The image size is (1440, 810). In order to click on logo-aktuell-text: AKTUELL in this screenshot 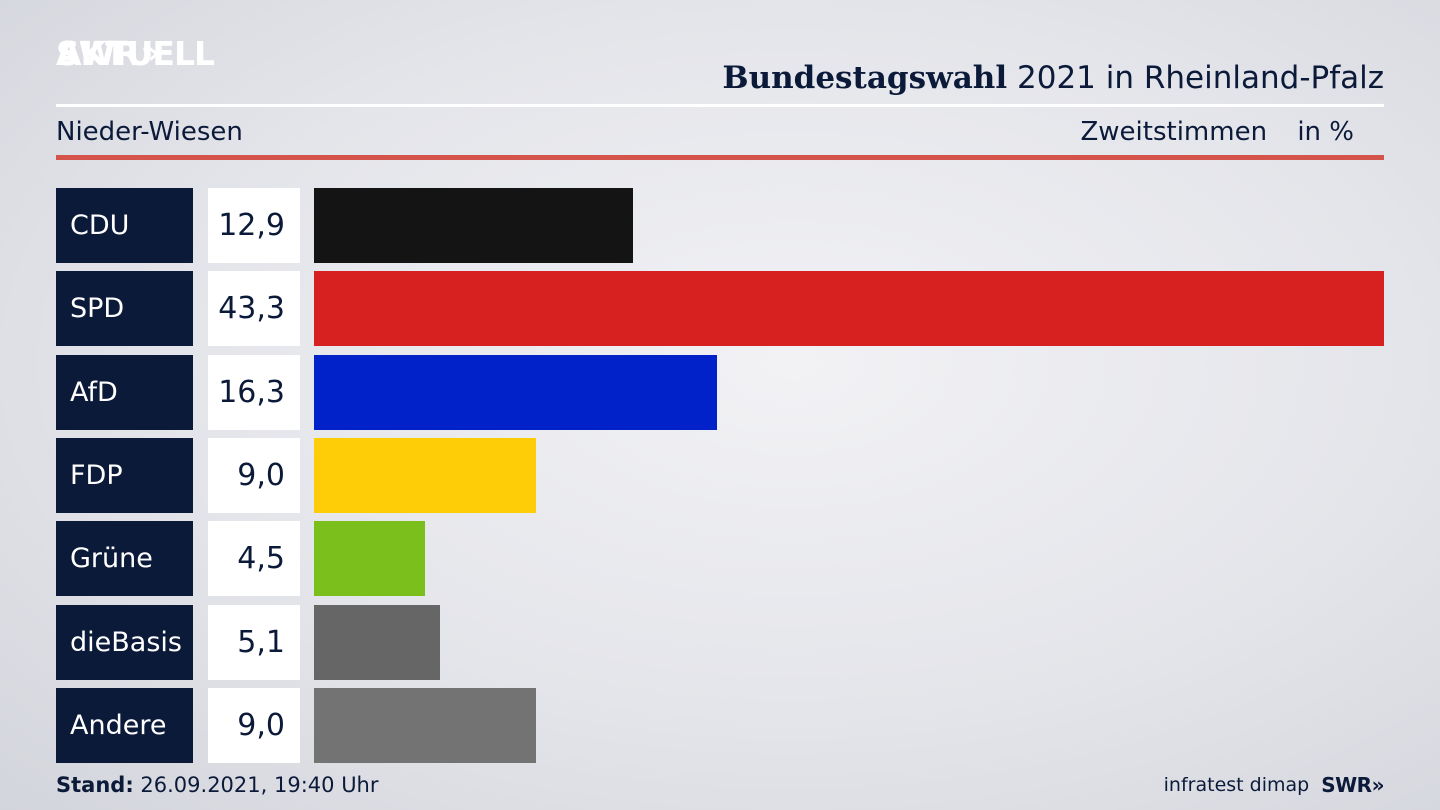, I will do `click(135, 53)`.